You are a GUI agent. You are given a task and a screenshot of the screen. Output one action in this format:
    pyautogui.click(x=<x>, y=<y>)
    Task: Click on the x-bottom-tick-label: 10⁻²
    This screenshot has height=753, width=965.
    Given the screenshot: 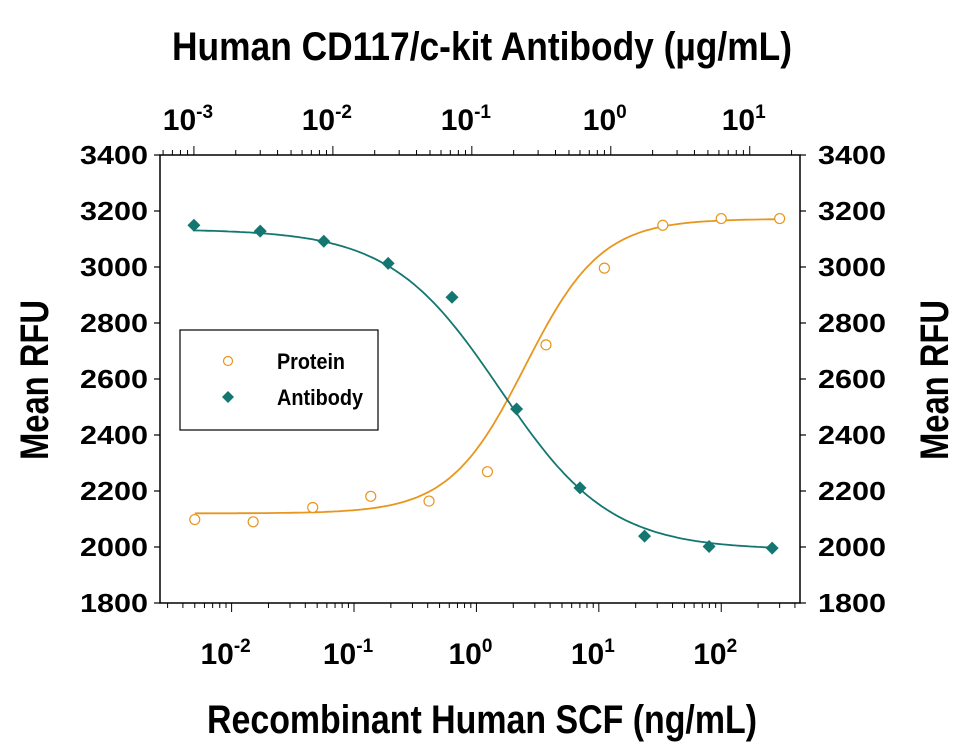 What is the action you would take?
    pyautogui.click(x=225, y=653)
    